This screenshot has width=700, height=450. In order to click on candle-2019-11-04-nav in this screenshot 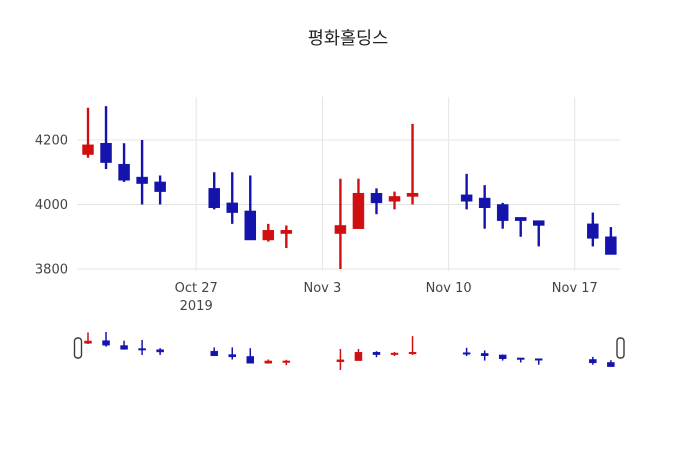, I will do `click(340, 359)`.